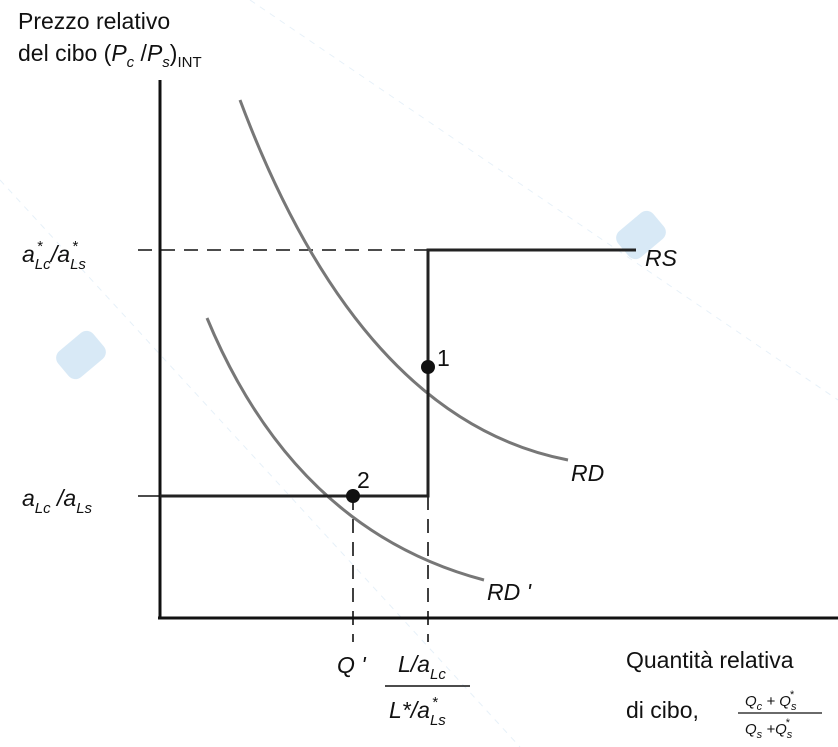 Image resolution: width=838 pixels, height=747 pixels. Describe the element at coordinates (57, 501) in the screenshot. I see `tick-label-home-ratio: aLc /aLs` at that location.